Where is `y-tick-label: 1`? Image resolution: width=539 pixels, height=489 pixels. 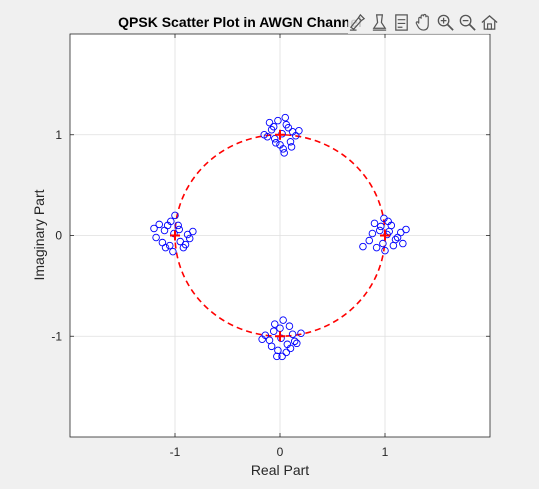 y-tick-label: 1 is located at coordinates (58, 135).